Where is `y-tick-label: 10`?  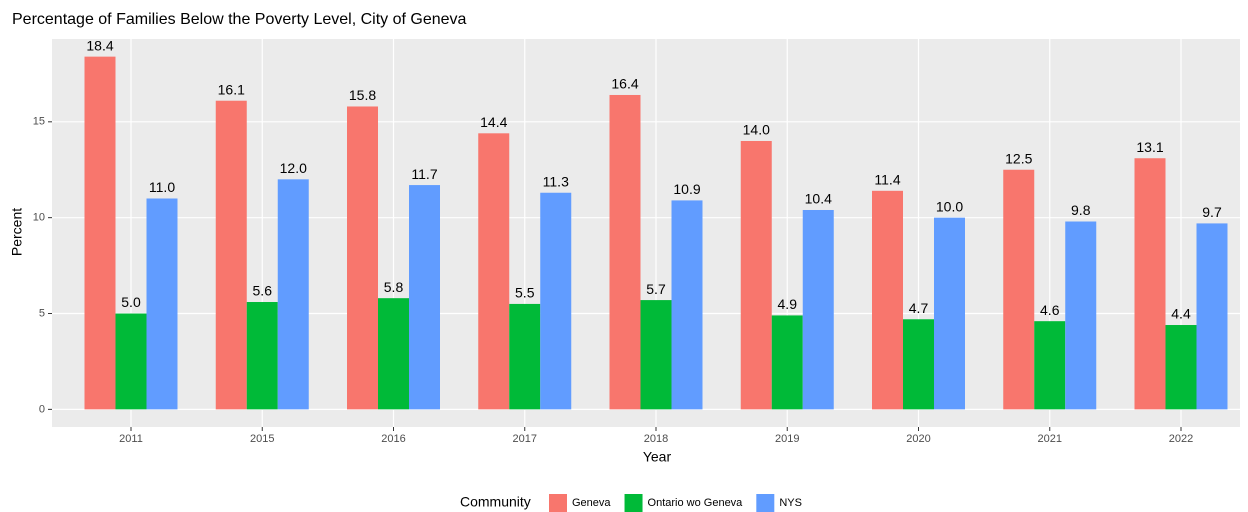
y-tick-label: 10 is located at coordinates (39, 218).